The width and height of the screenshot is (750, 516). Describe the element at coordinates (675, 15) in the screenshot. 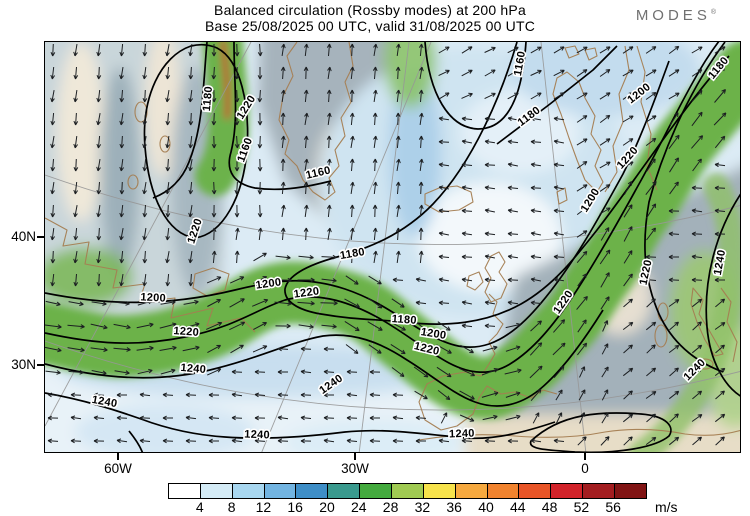

I see `modes-logo: MODES®` at that location.